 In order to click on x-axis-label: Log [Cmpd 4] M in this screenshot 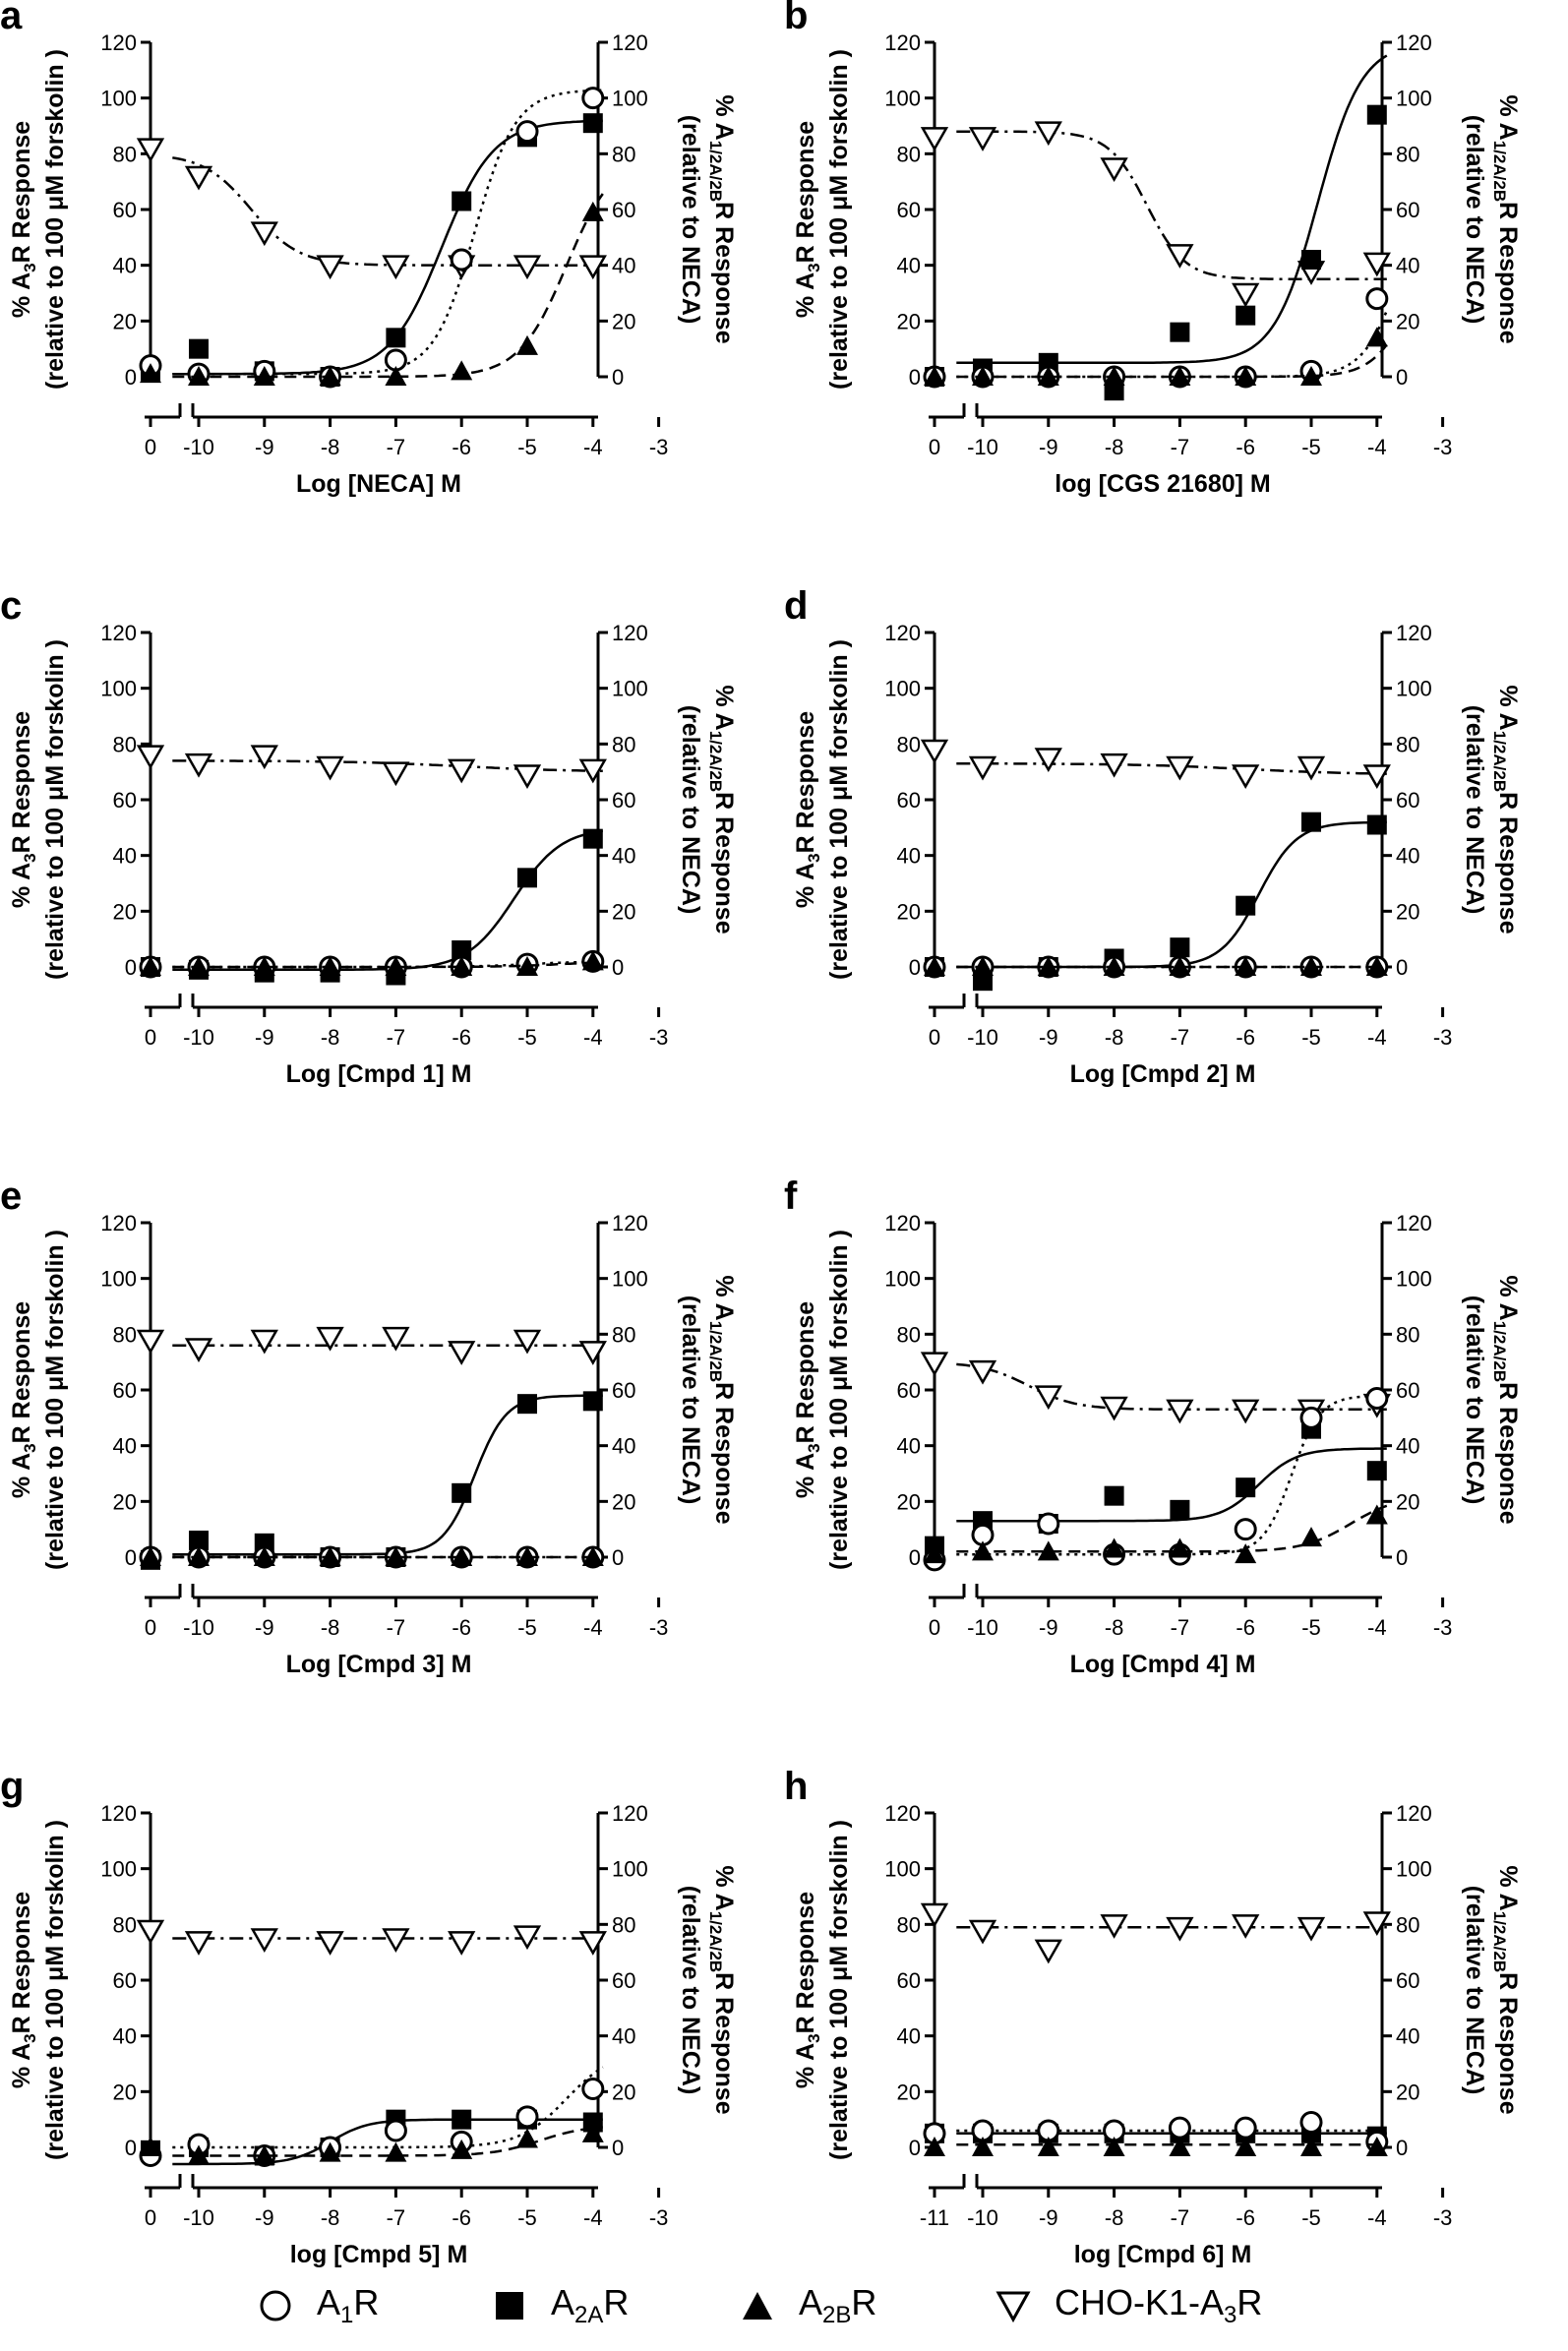, I will do `click(1163, 1664)`.